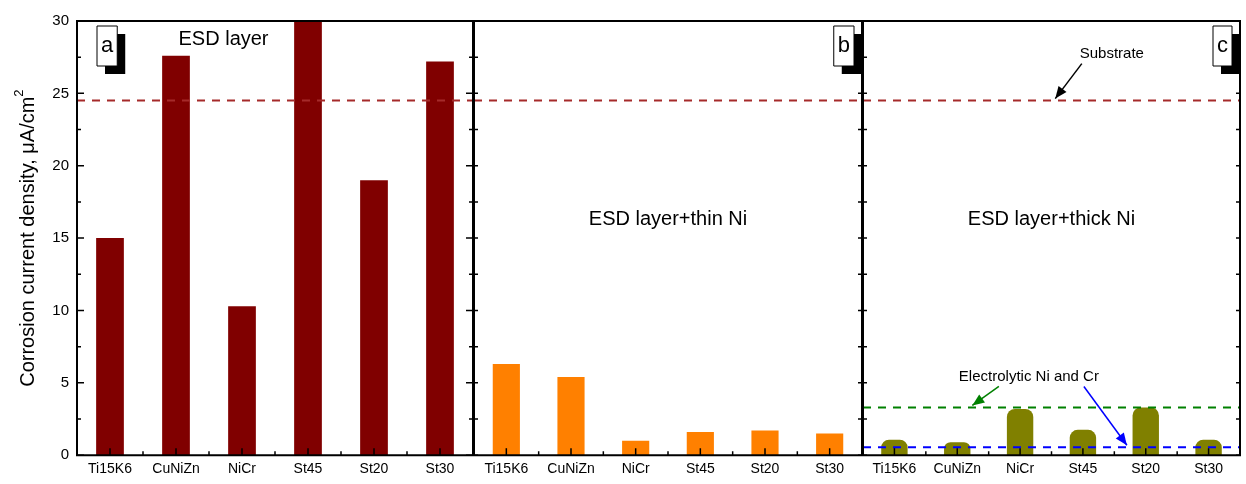  I want to click on annotation: ESD layer, so click(223, 37).